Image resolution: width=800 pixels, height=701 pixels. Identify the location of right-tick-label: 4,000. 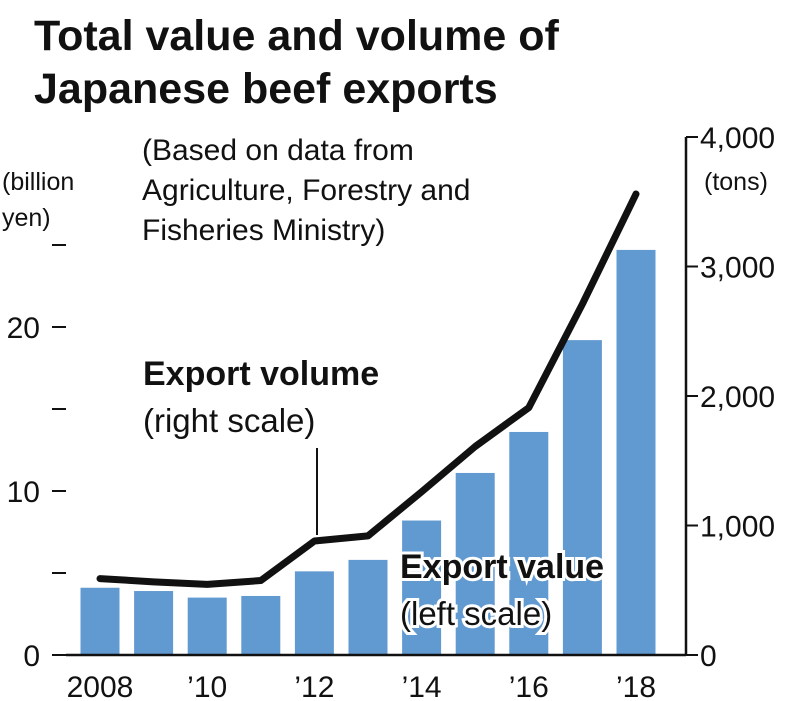
(737, 138).